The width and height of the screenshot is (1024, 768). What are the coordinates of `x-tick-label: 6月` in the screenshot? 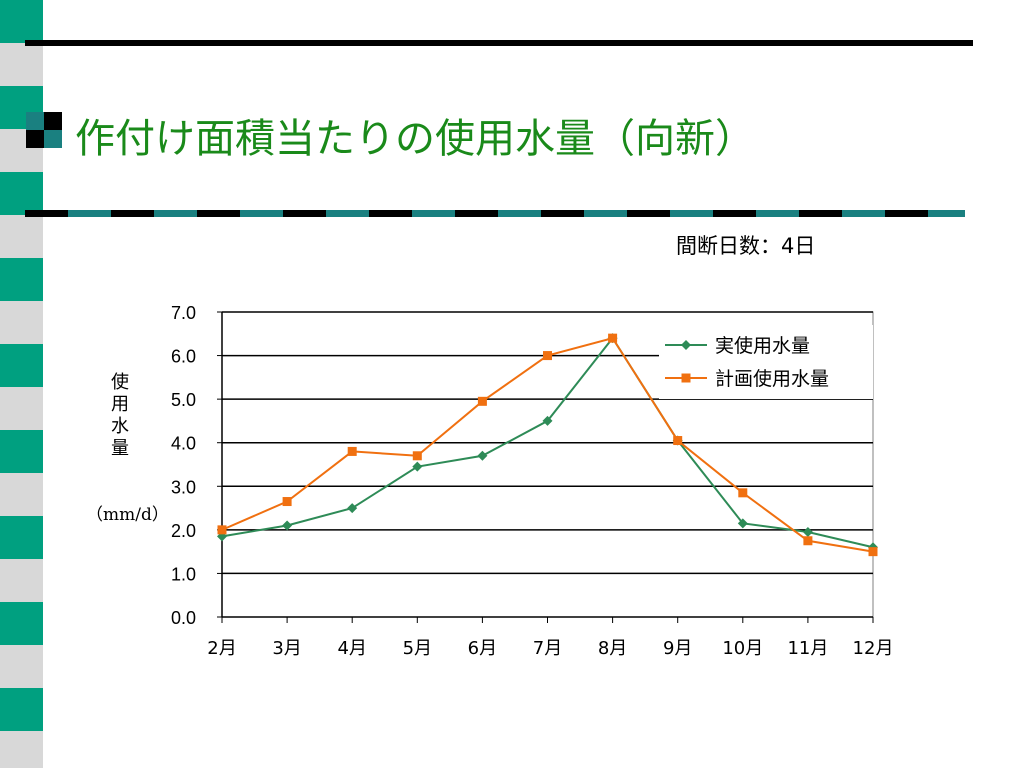 It's located at (482, 648).